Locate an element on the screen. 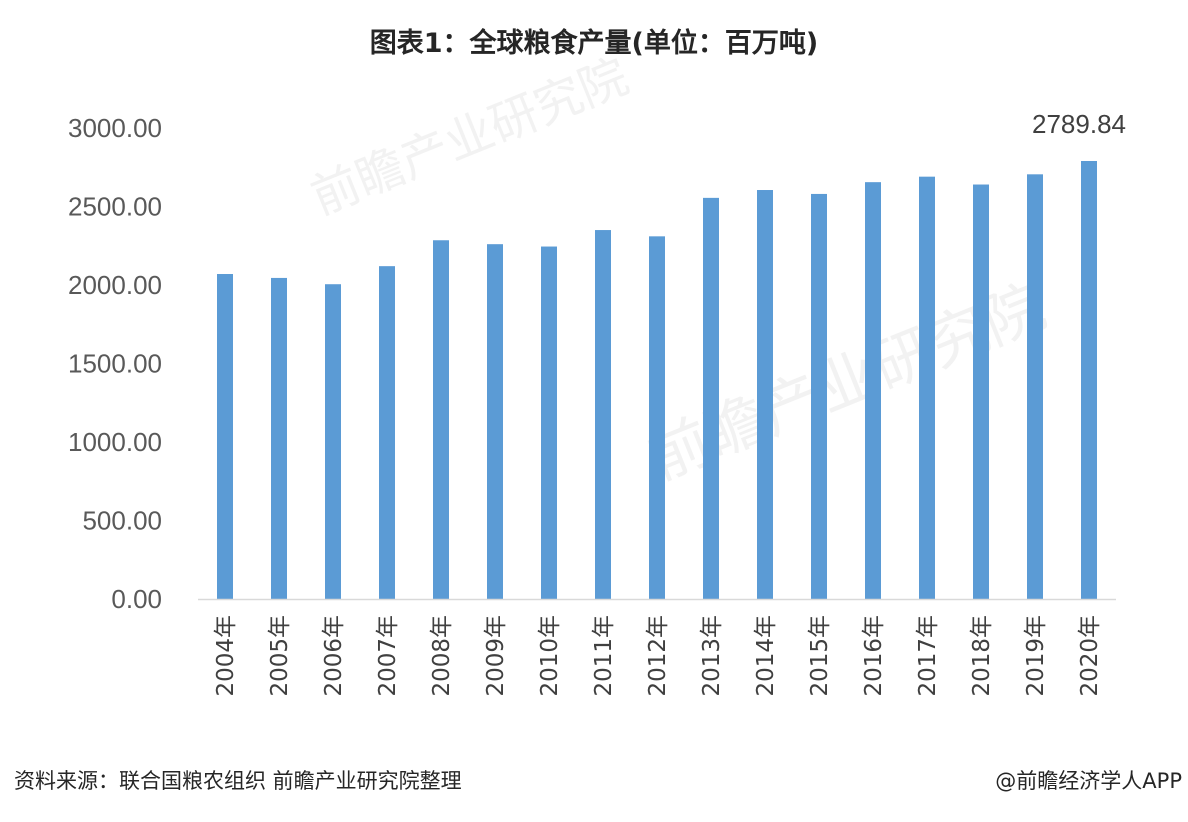 This screenshot has width=1188, height=822. x-tick-label: 2009年 is located at coordinates (496, 656).